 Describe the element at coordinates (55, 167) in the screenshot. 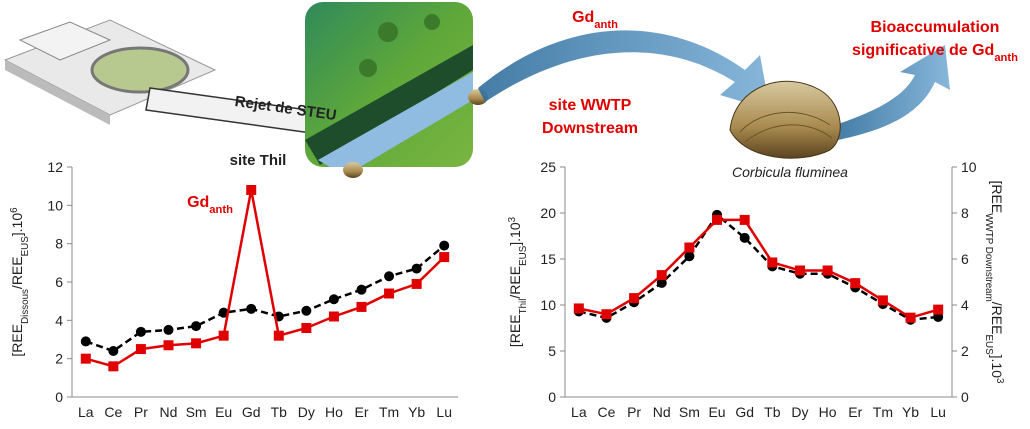

I see `y-tick-label: 12` at that location.